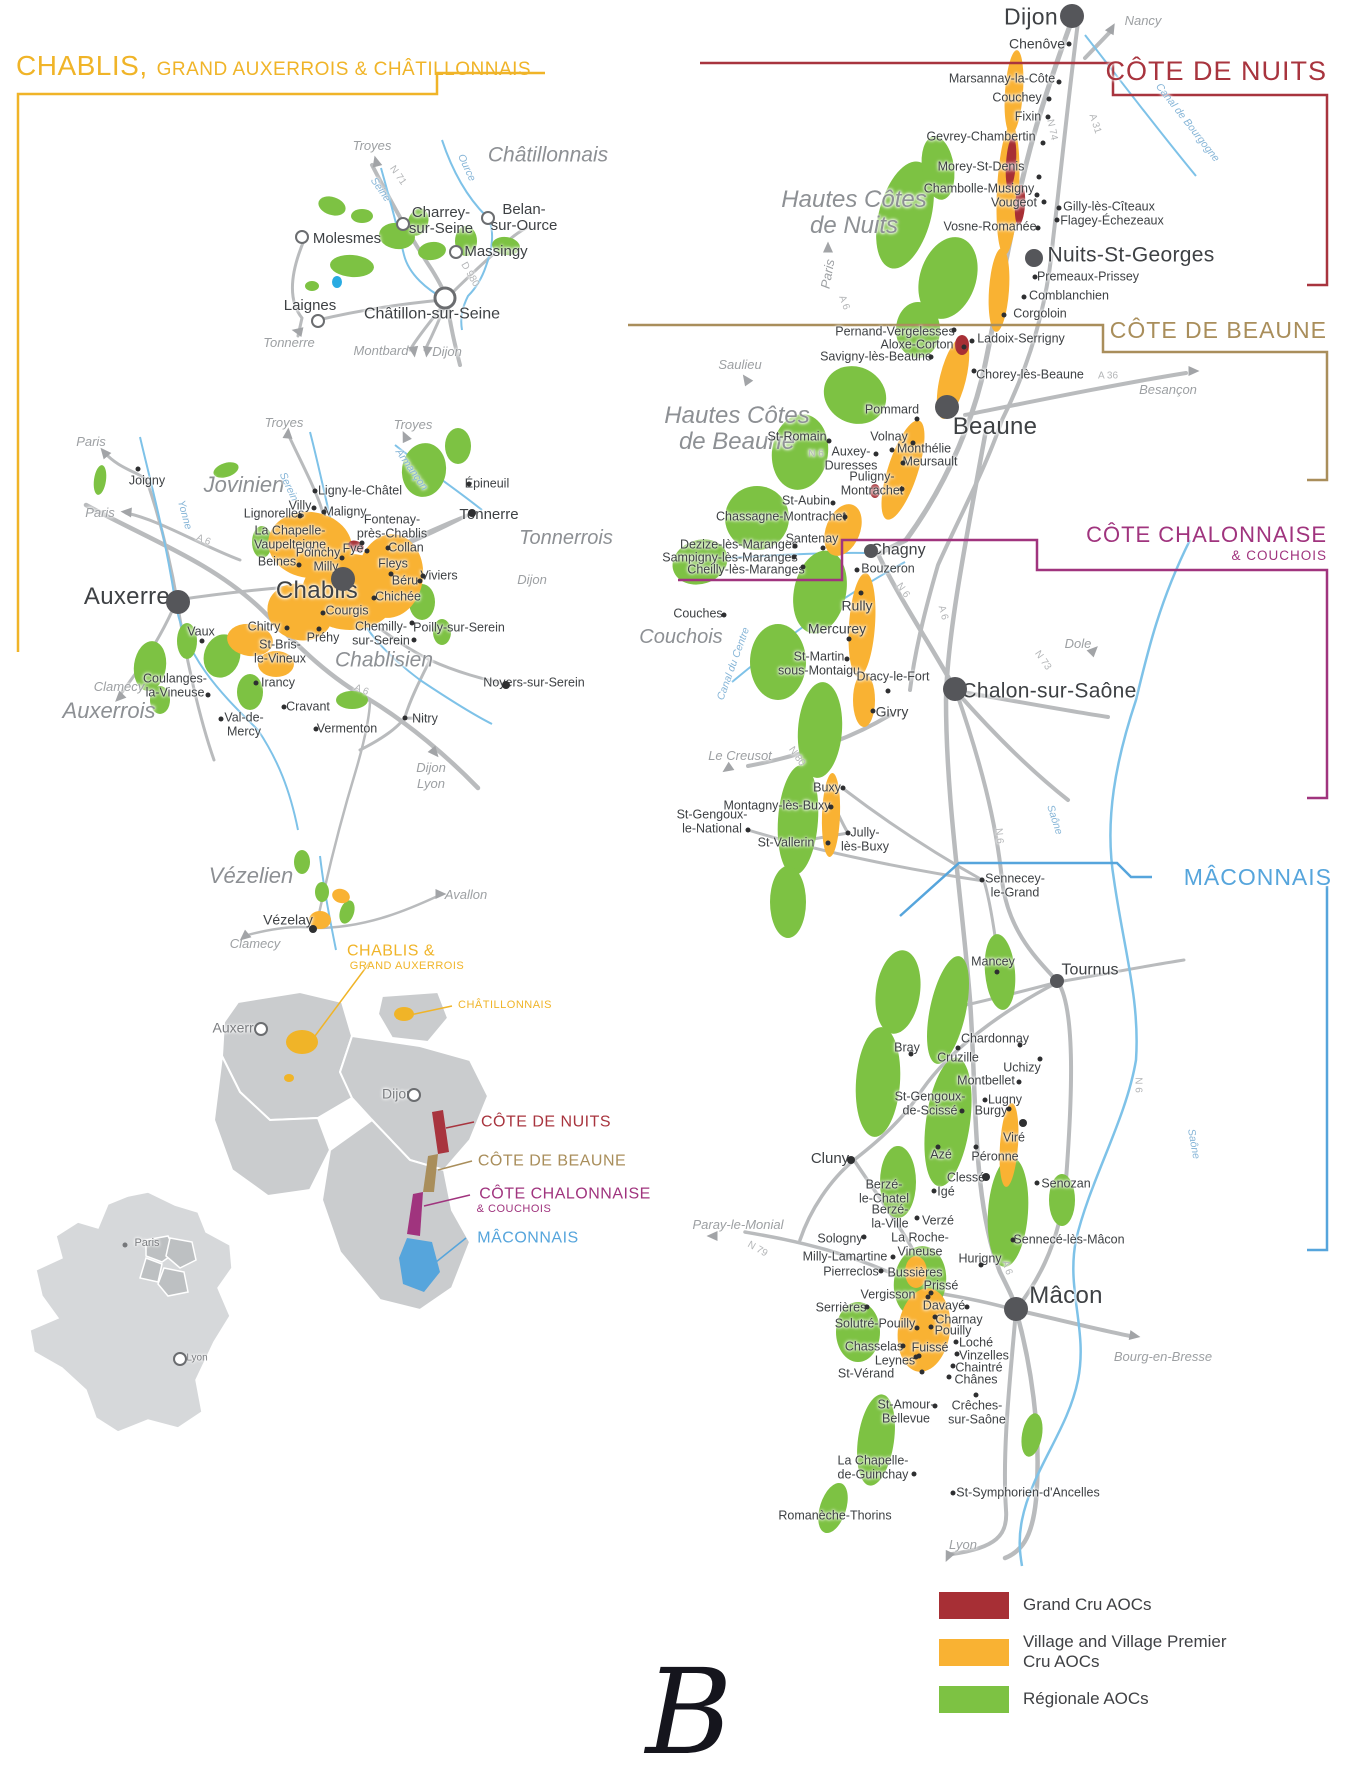 The height and width of the screenshot is (1771, 1364). I want to click on legend-row-grand-cru: Grand Cru AOCs, so click(1083, 1605).